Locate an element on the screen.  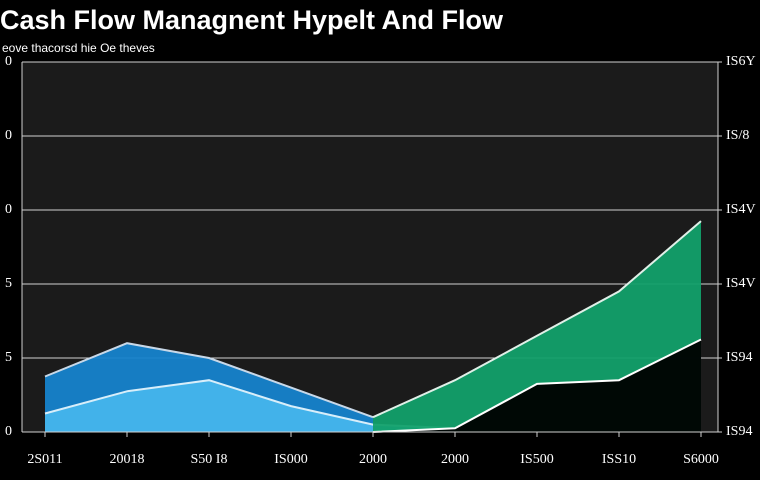
x-tick-label: S6000 is located at coordinates (701, 459).